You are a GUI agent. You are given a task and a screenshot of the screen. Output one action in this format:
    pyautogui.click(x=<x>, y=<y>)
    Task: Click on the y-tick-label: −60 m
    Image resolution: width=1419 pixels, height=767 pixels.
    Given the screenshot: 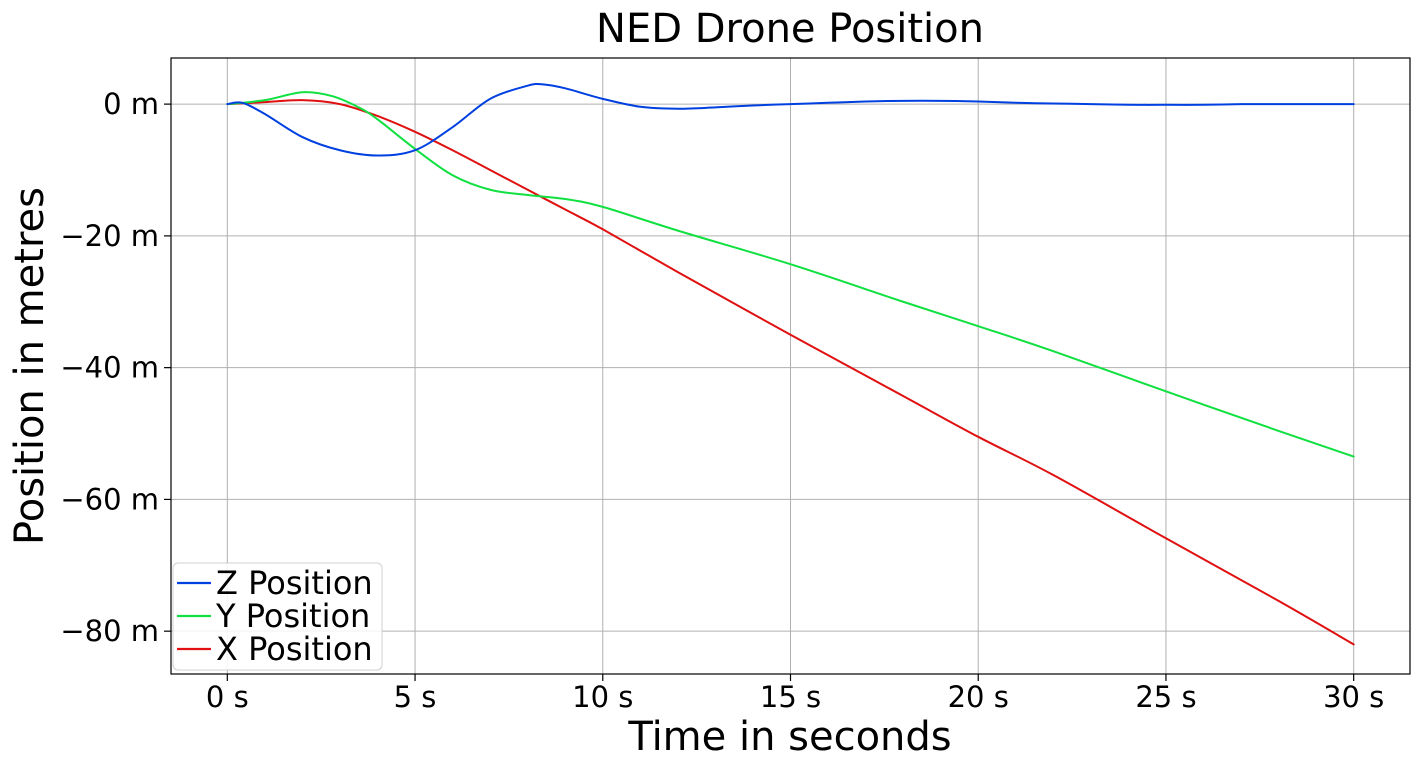 What is the action you would take?
    pyautogui.click(x=109, y=499)
    